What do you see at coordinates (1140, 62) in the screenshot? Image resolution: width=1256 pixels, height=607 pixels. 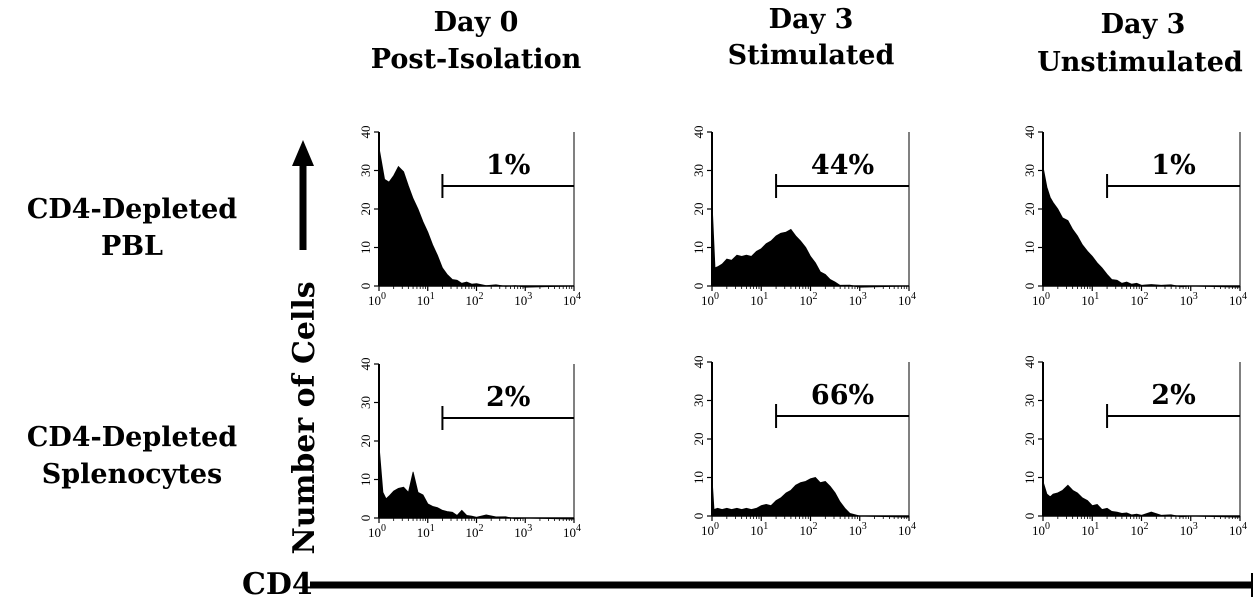 I see `column-header-unstimulated-line2: Unstimulated` at bounding box center [1140, 62].